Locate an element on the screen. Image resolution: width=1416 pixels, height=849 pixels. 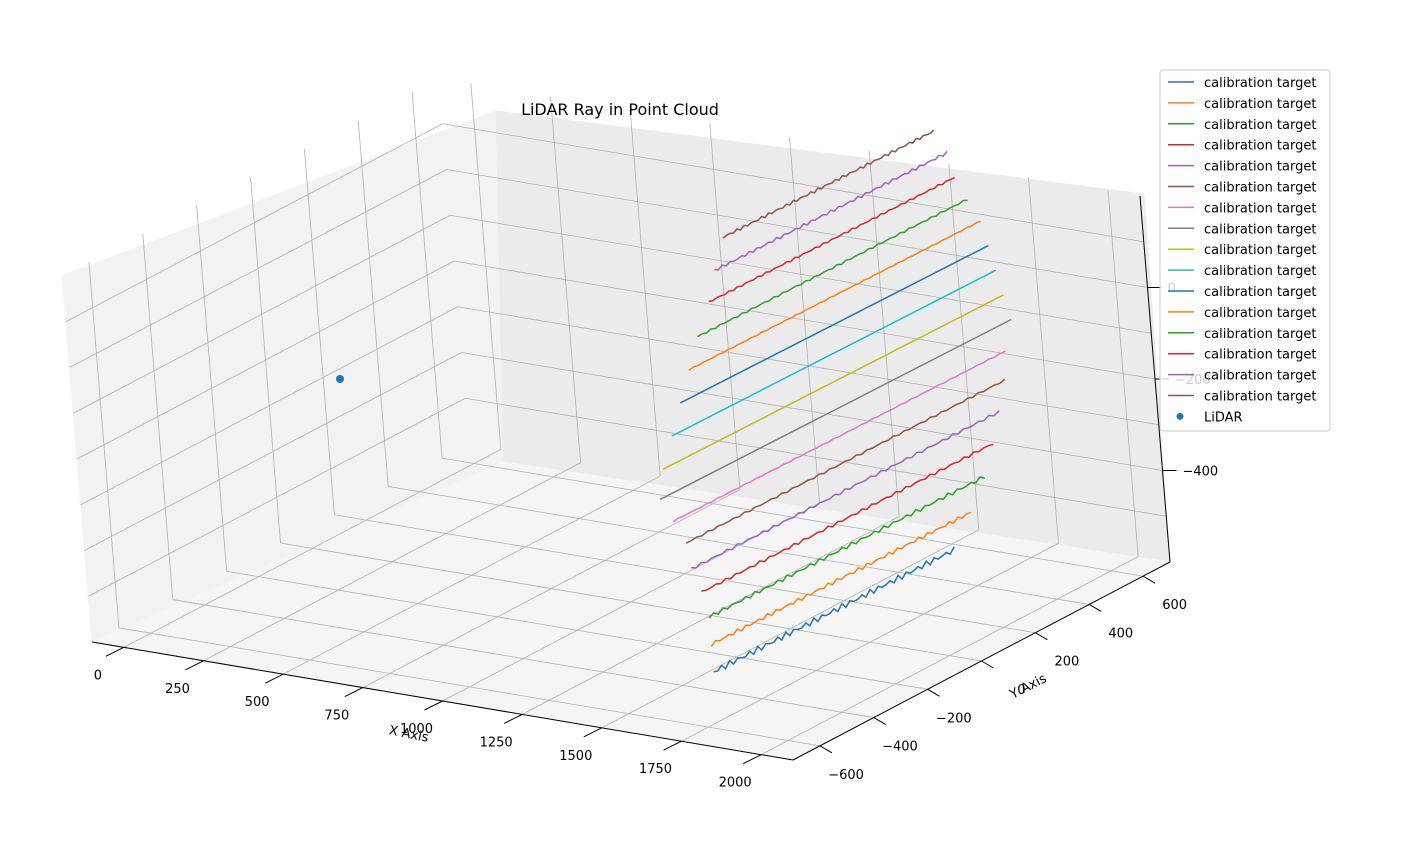
y-tick-label: −600 is located at coordinates (846, 775).